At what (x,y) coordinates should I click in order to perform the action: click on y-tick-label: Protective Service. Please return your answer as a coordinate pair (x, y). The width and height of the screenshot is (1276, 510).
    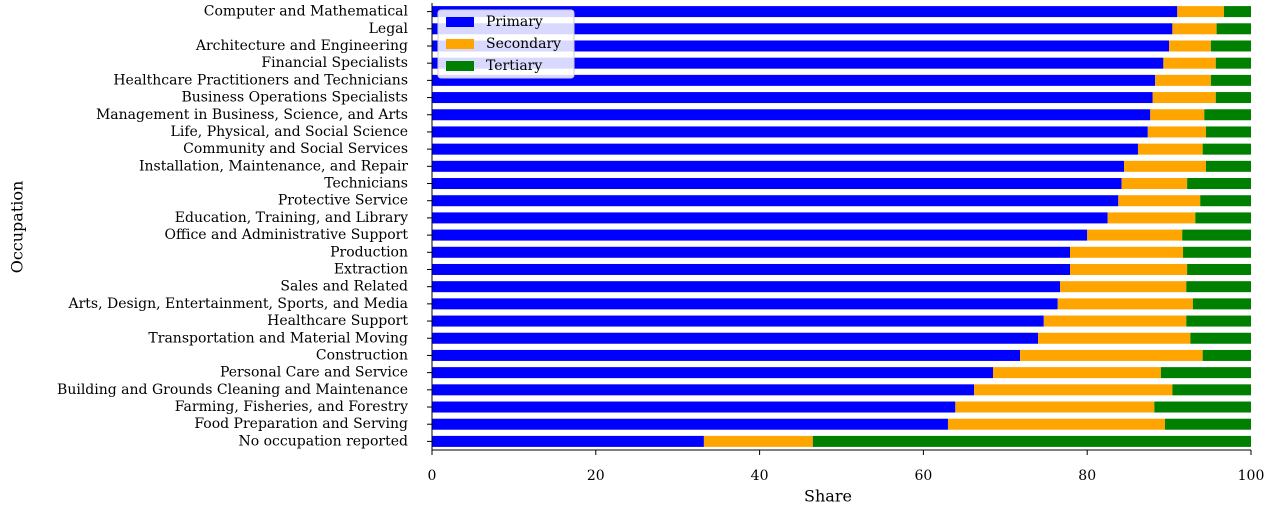
    Looking at the image, I should click on (343, 201).